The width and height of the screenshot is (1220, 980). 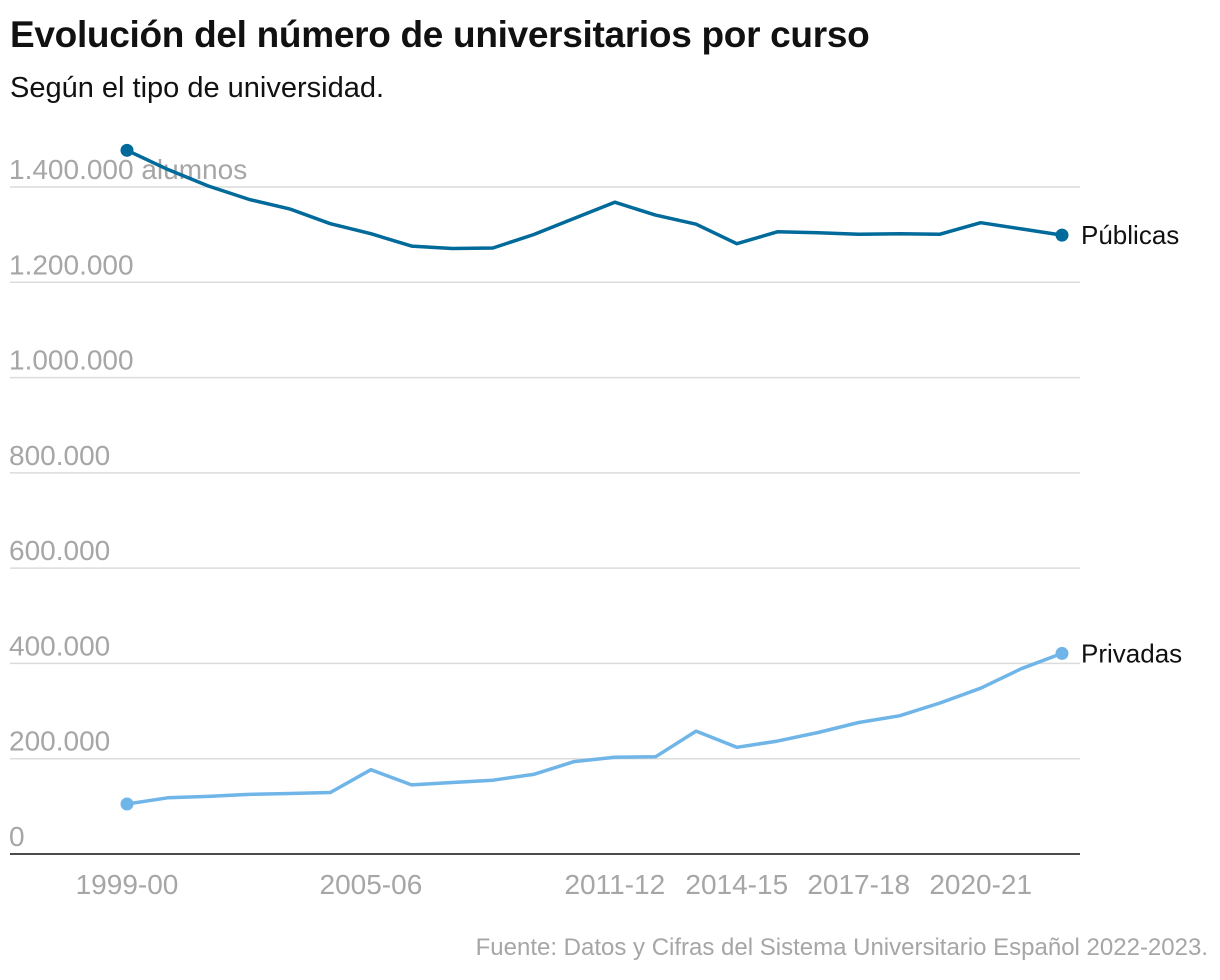 I want to click on x-tick-label: 2005-06, so click(x=371, y=884).